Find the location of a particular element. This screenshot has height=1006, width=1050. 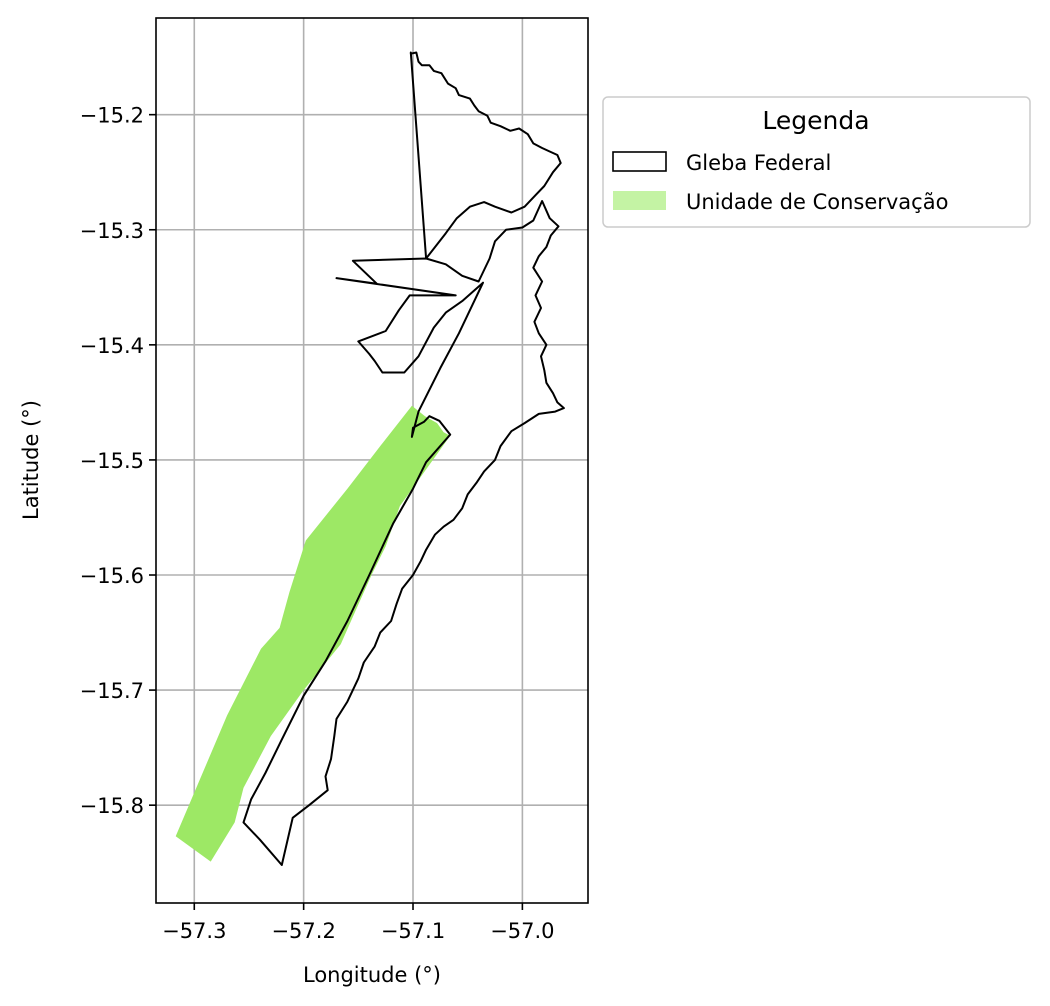

x-tick-label: −57.2 is located at coordinates (303, 931).